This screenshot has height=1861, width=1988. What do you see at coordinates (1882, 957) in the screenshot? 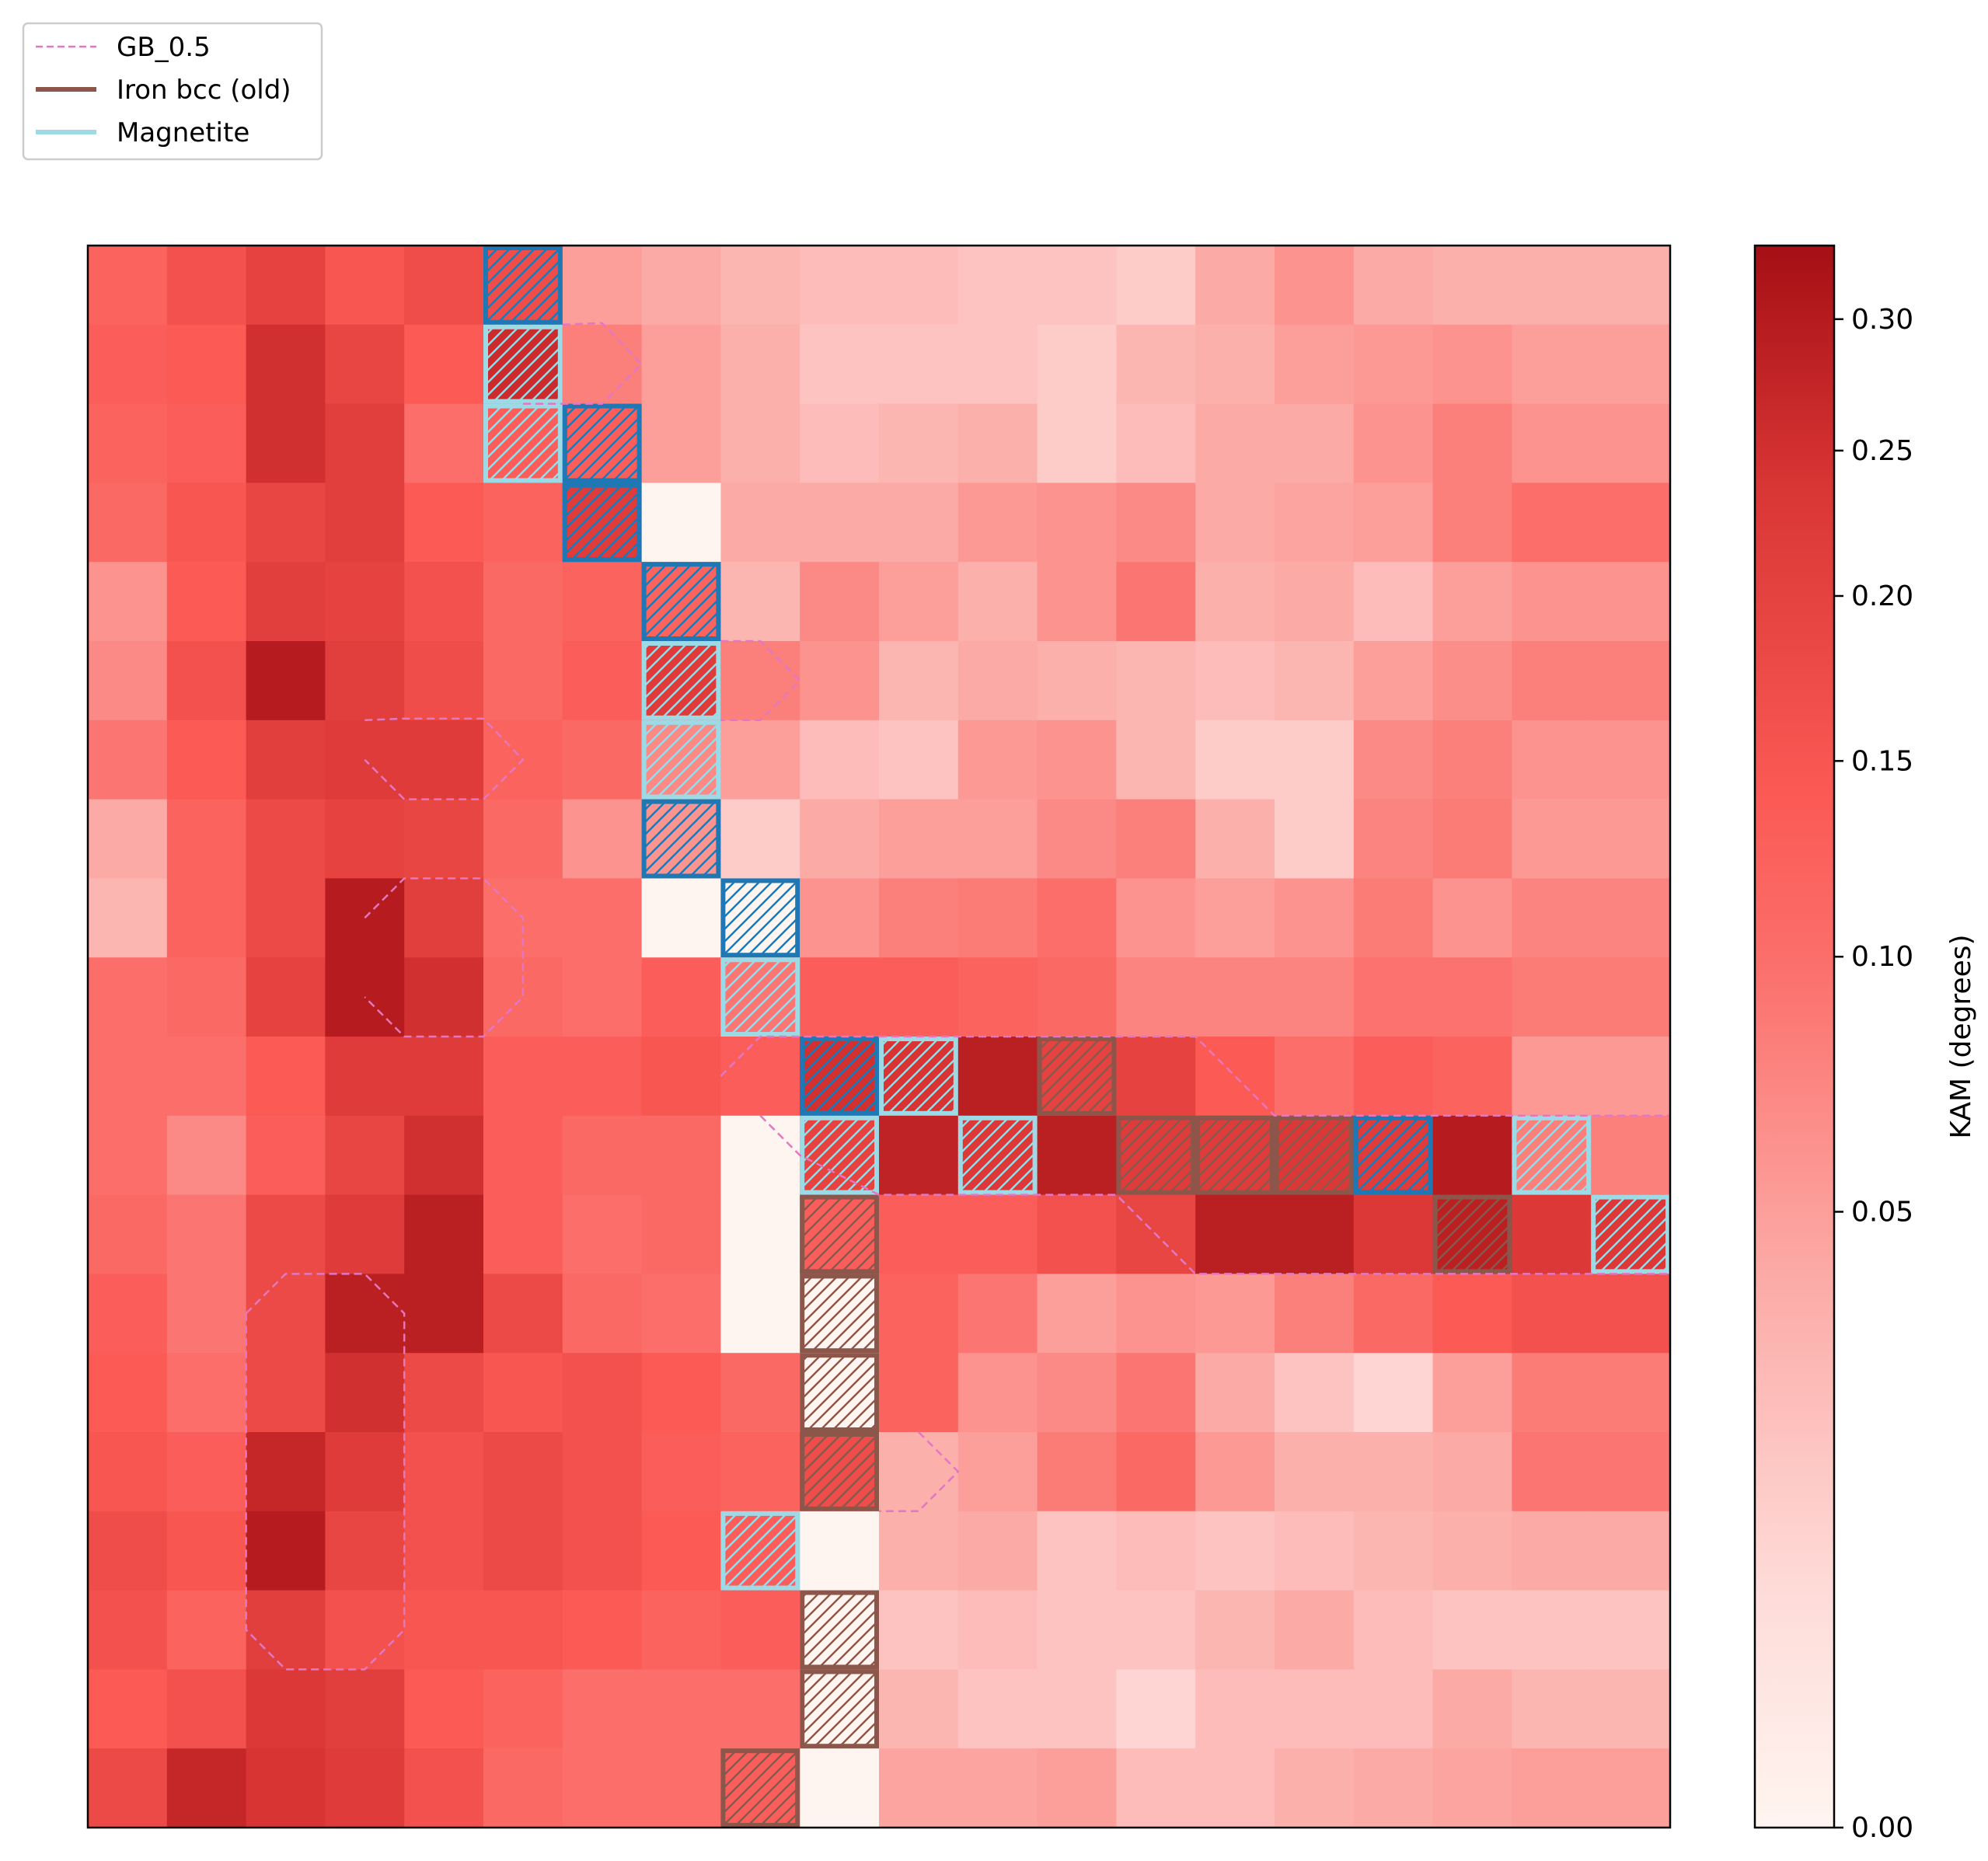
I see `colorbar-tick-label: 0.10` at bounding box center [1882, 957].